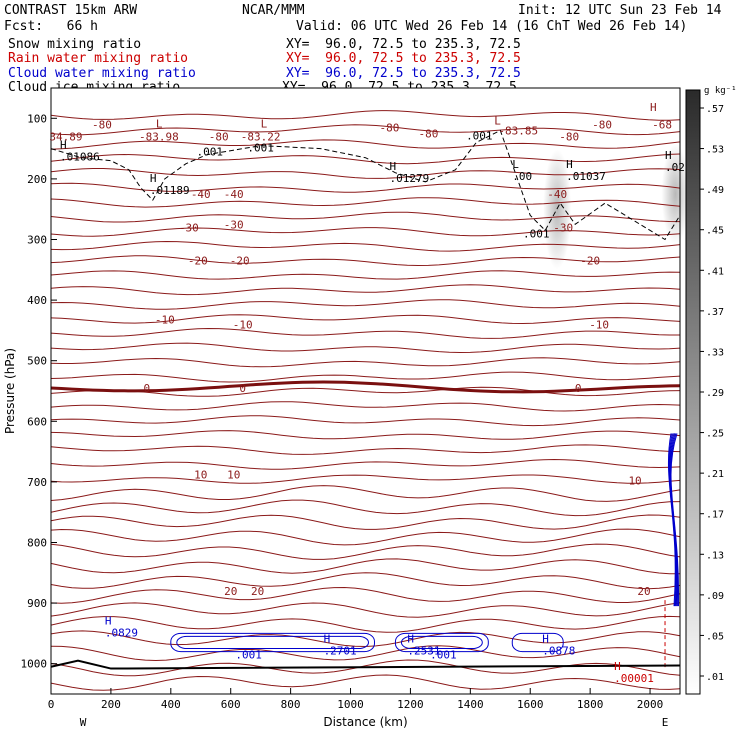 The width and height of the screenshot is (740, 740). What do you see at coordinates (715, 271) in the screenshot?
I see `colorbar-tick-label: .41` at bounding box center [715, 271].